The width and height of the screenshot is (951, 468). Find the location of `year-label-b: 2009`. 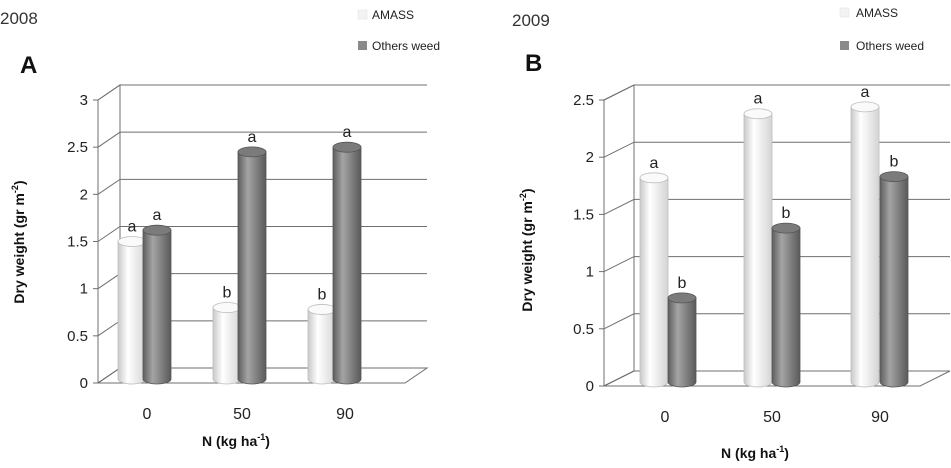

year-label-b: 2009 is located at coordinates (531, 20).